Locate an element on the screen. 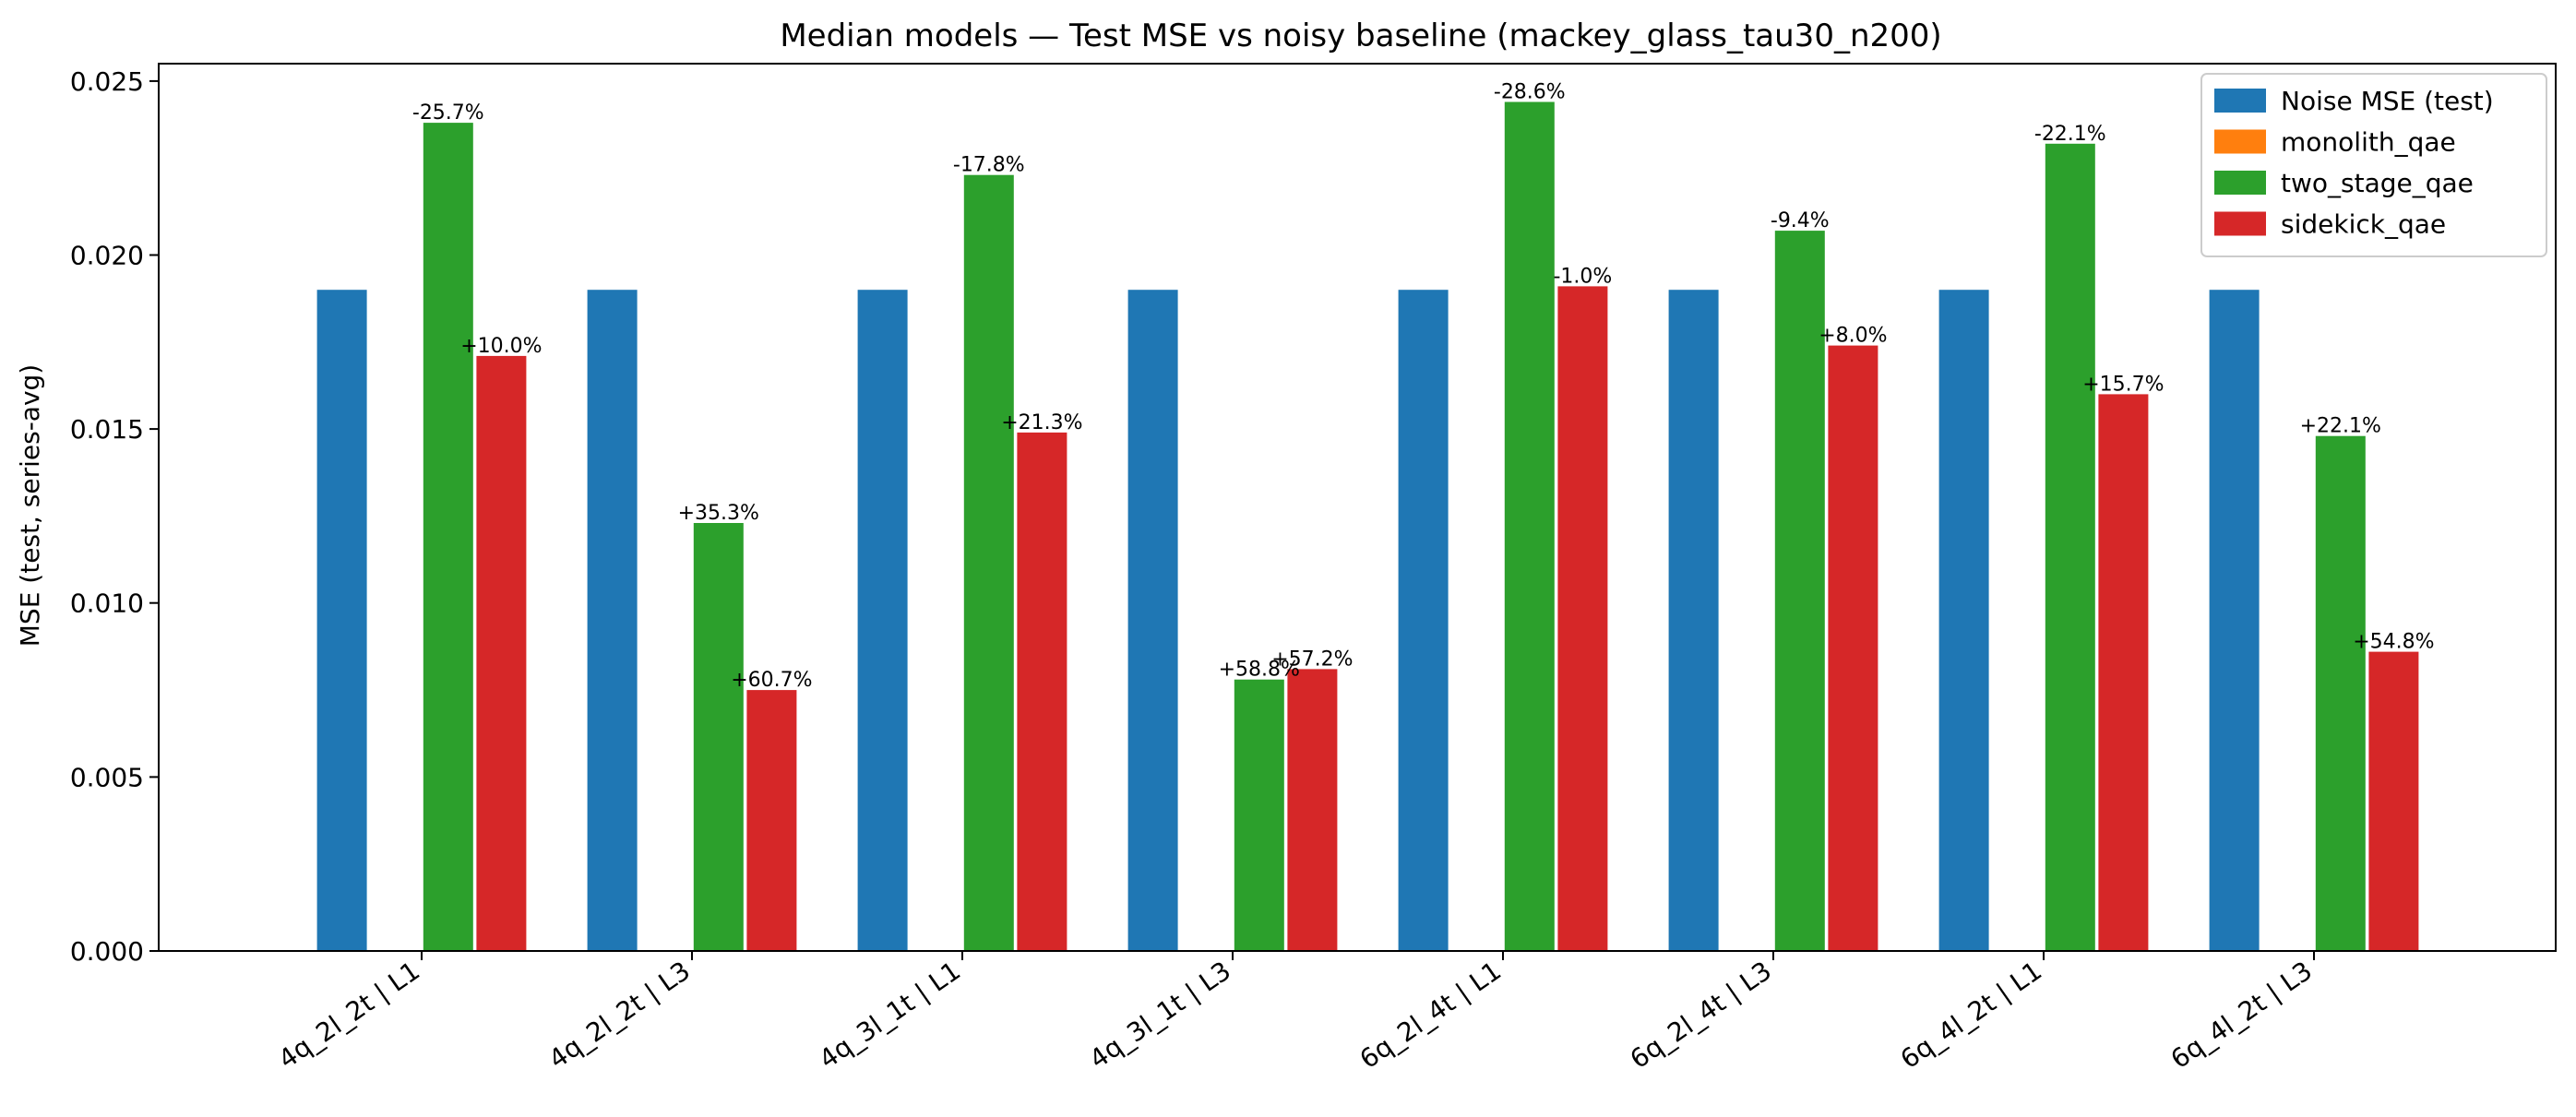  y-tick-label: 0.025 is located at coordinates (107, 81).